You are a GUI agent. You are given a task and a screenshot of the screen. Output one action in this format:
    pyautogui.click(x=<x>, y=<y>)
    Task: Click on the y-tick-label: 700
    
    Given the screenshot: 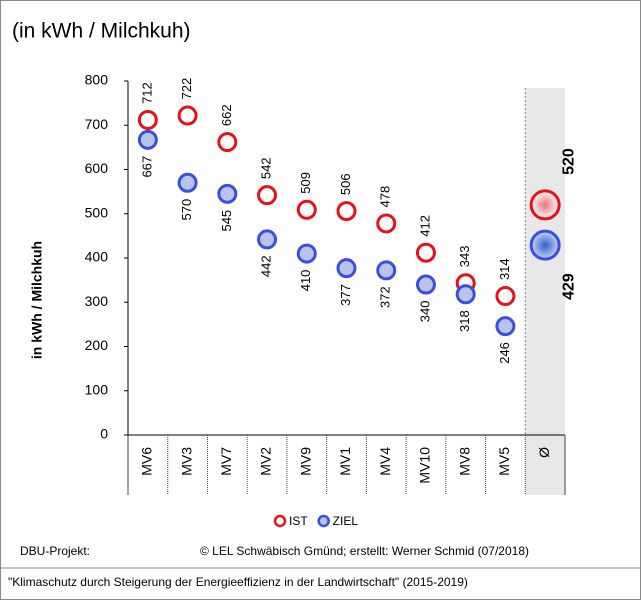 What is the action you would take?
    pyautogui.click(x=97, y=124)
    